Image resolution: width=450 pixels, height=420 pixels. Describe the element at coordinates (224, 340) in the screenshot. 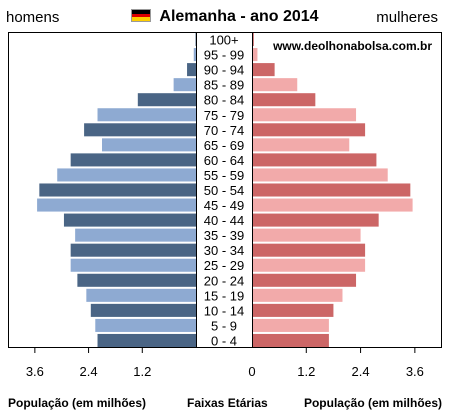

I see `age-group-label-20: 0 - 4` at that location.